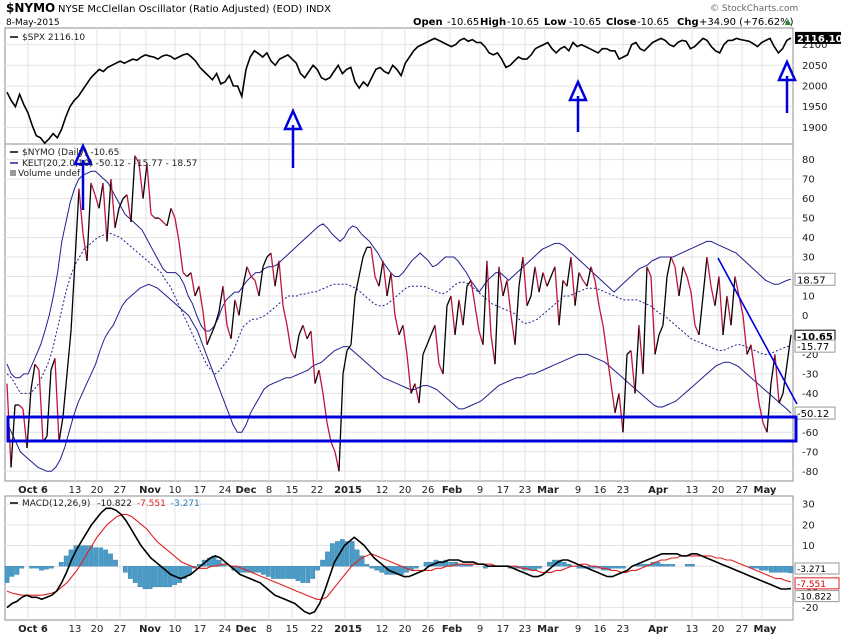 The width and height of the screenshot is (845, 637). What do you see at coordinates (621, 22) in the screenshot?
I see `close-label: Close` at bounding box center [621, 22].